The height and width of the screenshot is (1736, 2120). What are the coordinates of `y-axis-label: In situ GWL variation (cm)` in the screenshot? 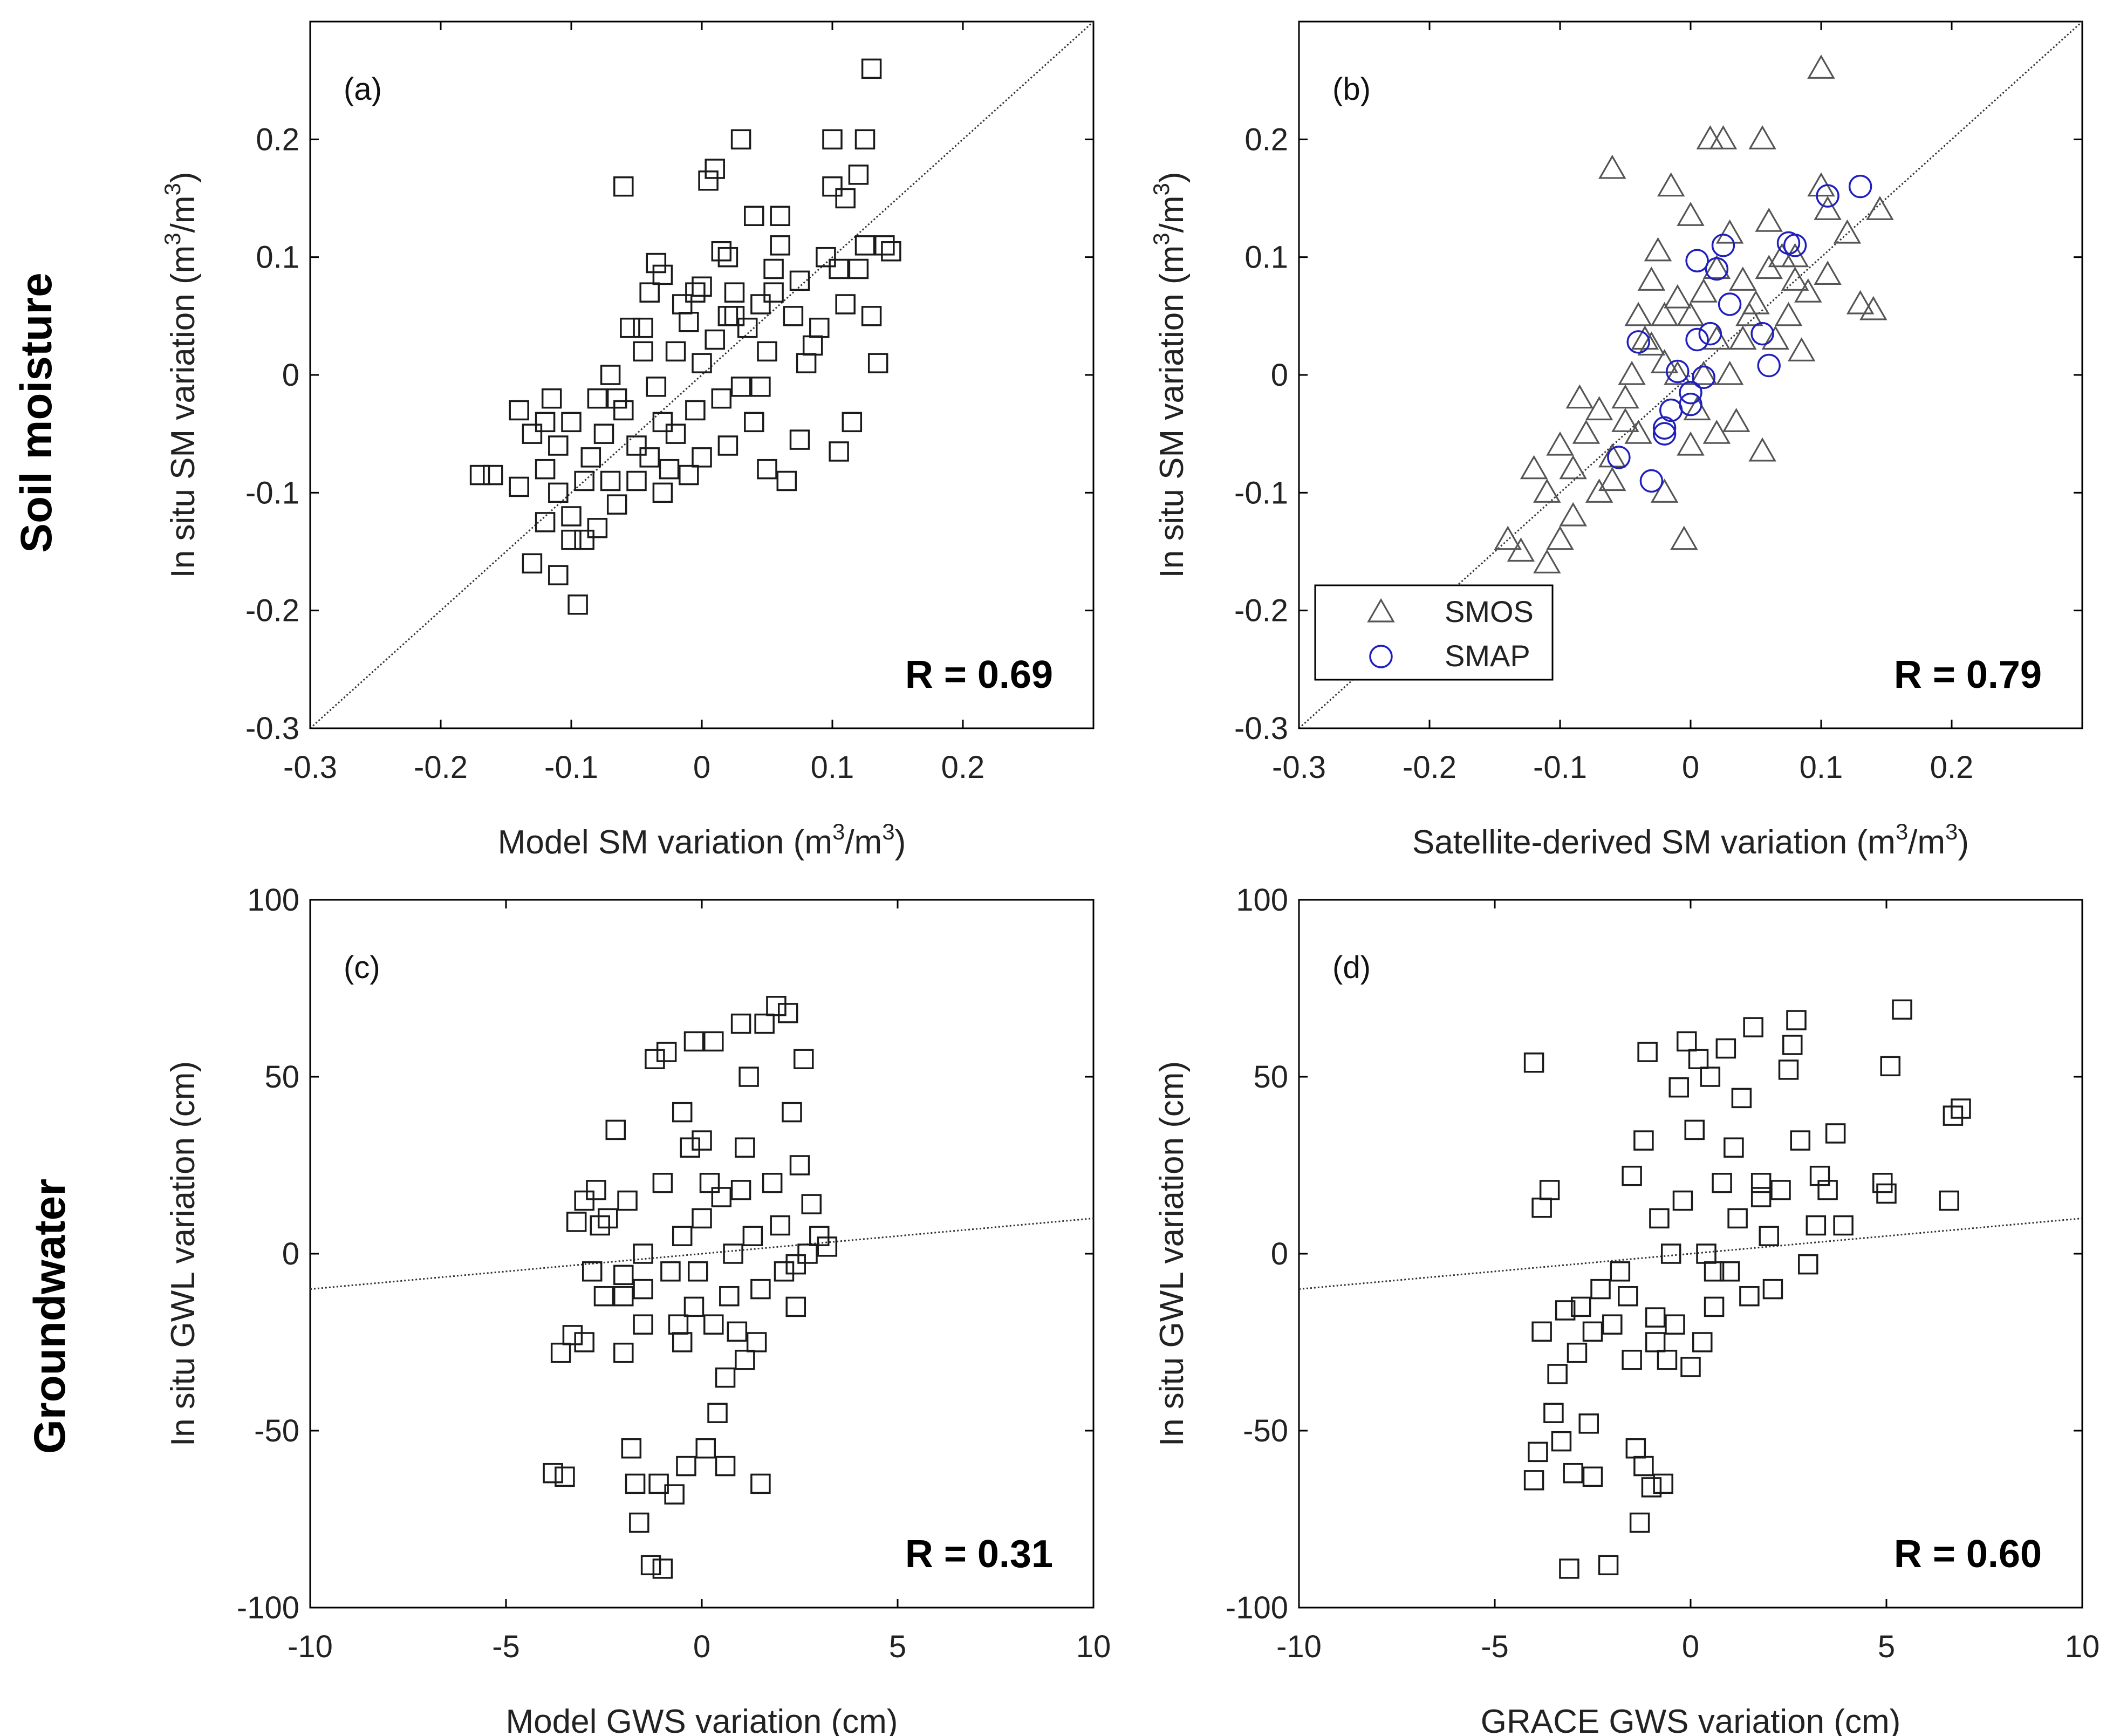 It's located at (184, 1253).